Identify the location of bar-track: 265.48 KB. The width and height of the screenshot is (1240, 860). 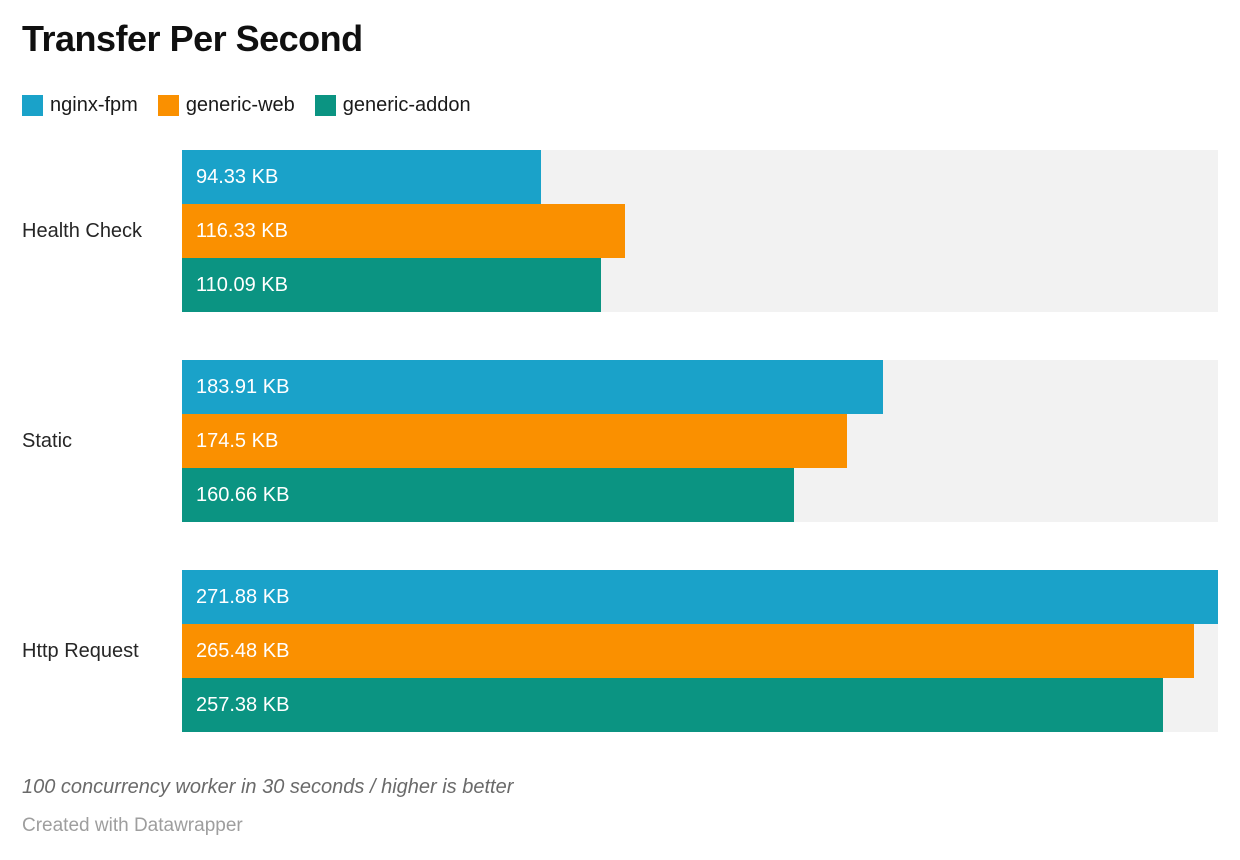
(700, 651).